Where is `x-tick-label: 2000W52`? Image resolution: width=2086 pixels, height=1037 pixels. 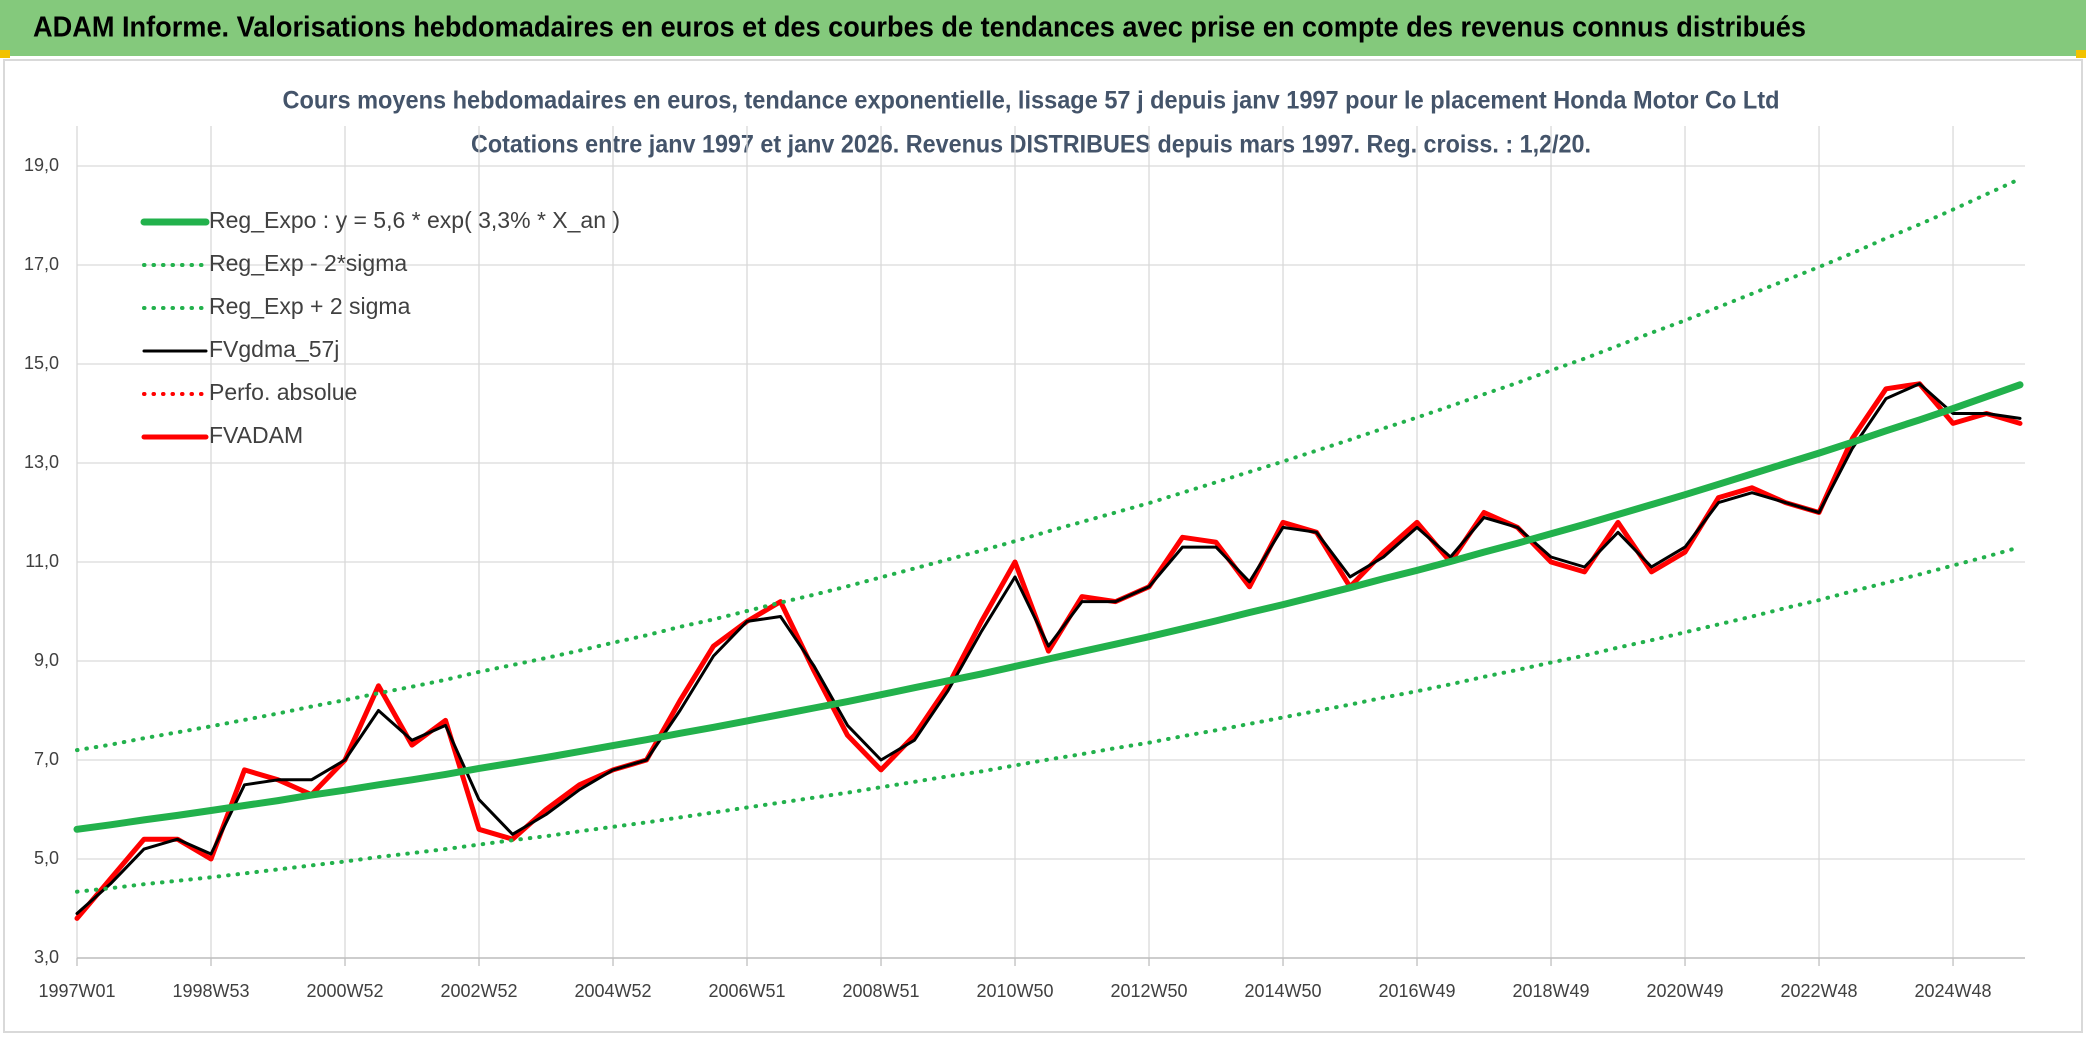
x-tick-label: 2000W52 is located at coordinates (344, 991).